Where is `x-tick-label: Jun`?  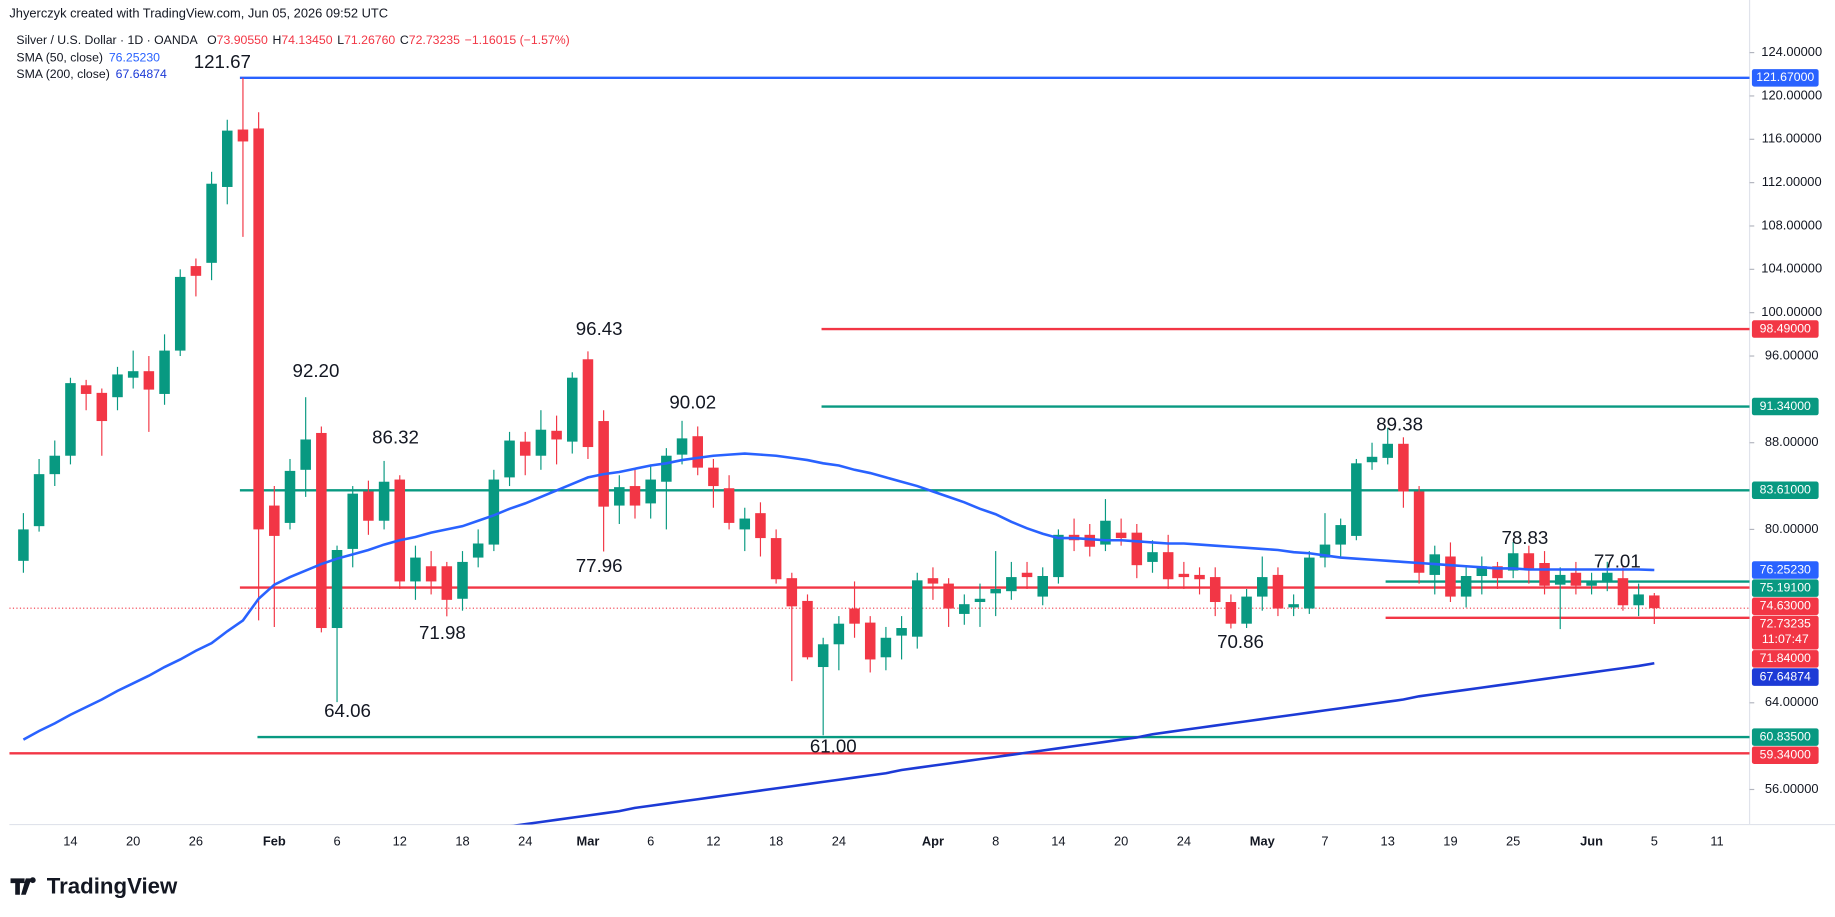 x-tick-label: Jun is located at coordinates (1591, 841).